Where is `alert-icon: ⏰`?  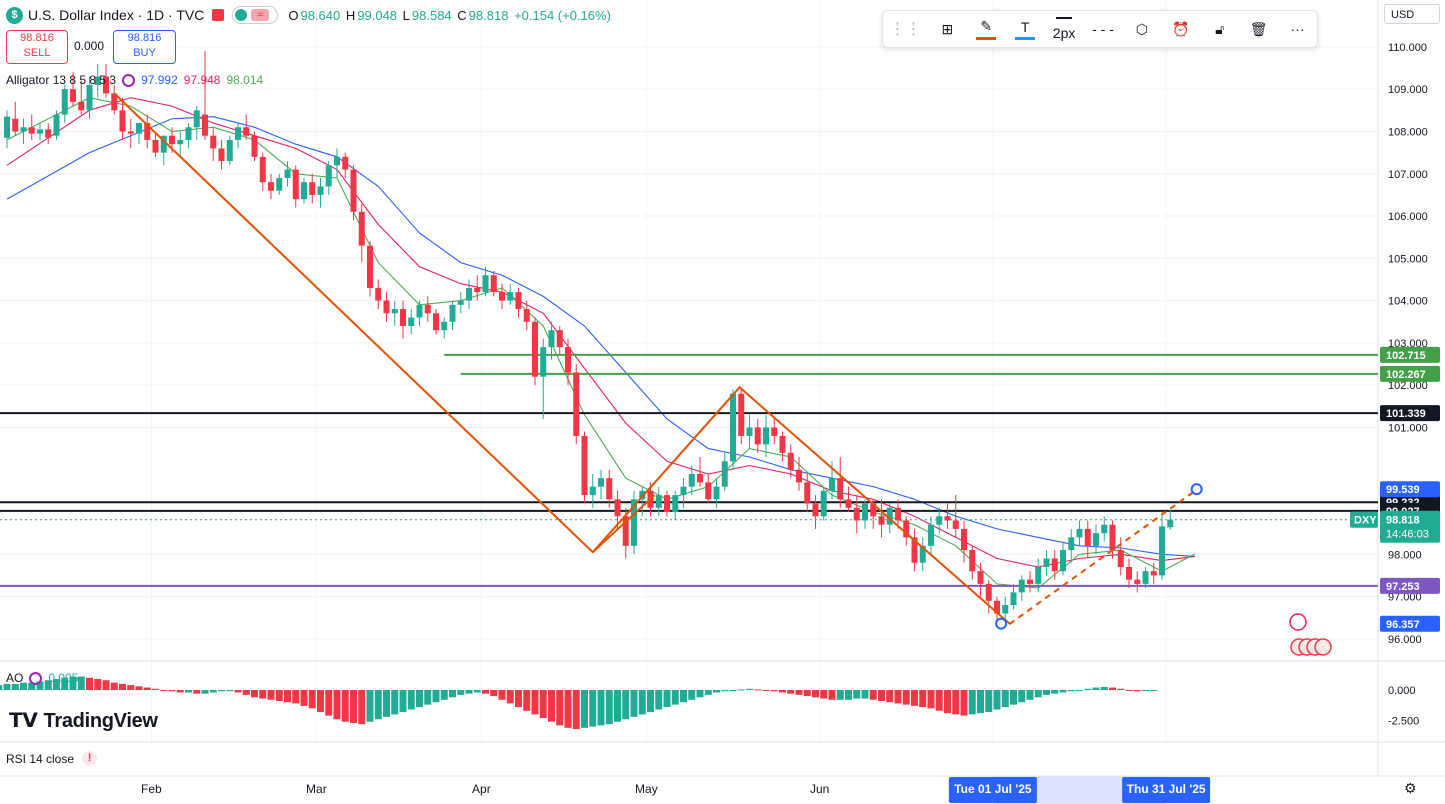 alert-icon: ⏰ is located at coordinates (1181, 28).